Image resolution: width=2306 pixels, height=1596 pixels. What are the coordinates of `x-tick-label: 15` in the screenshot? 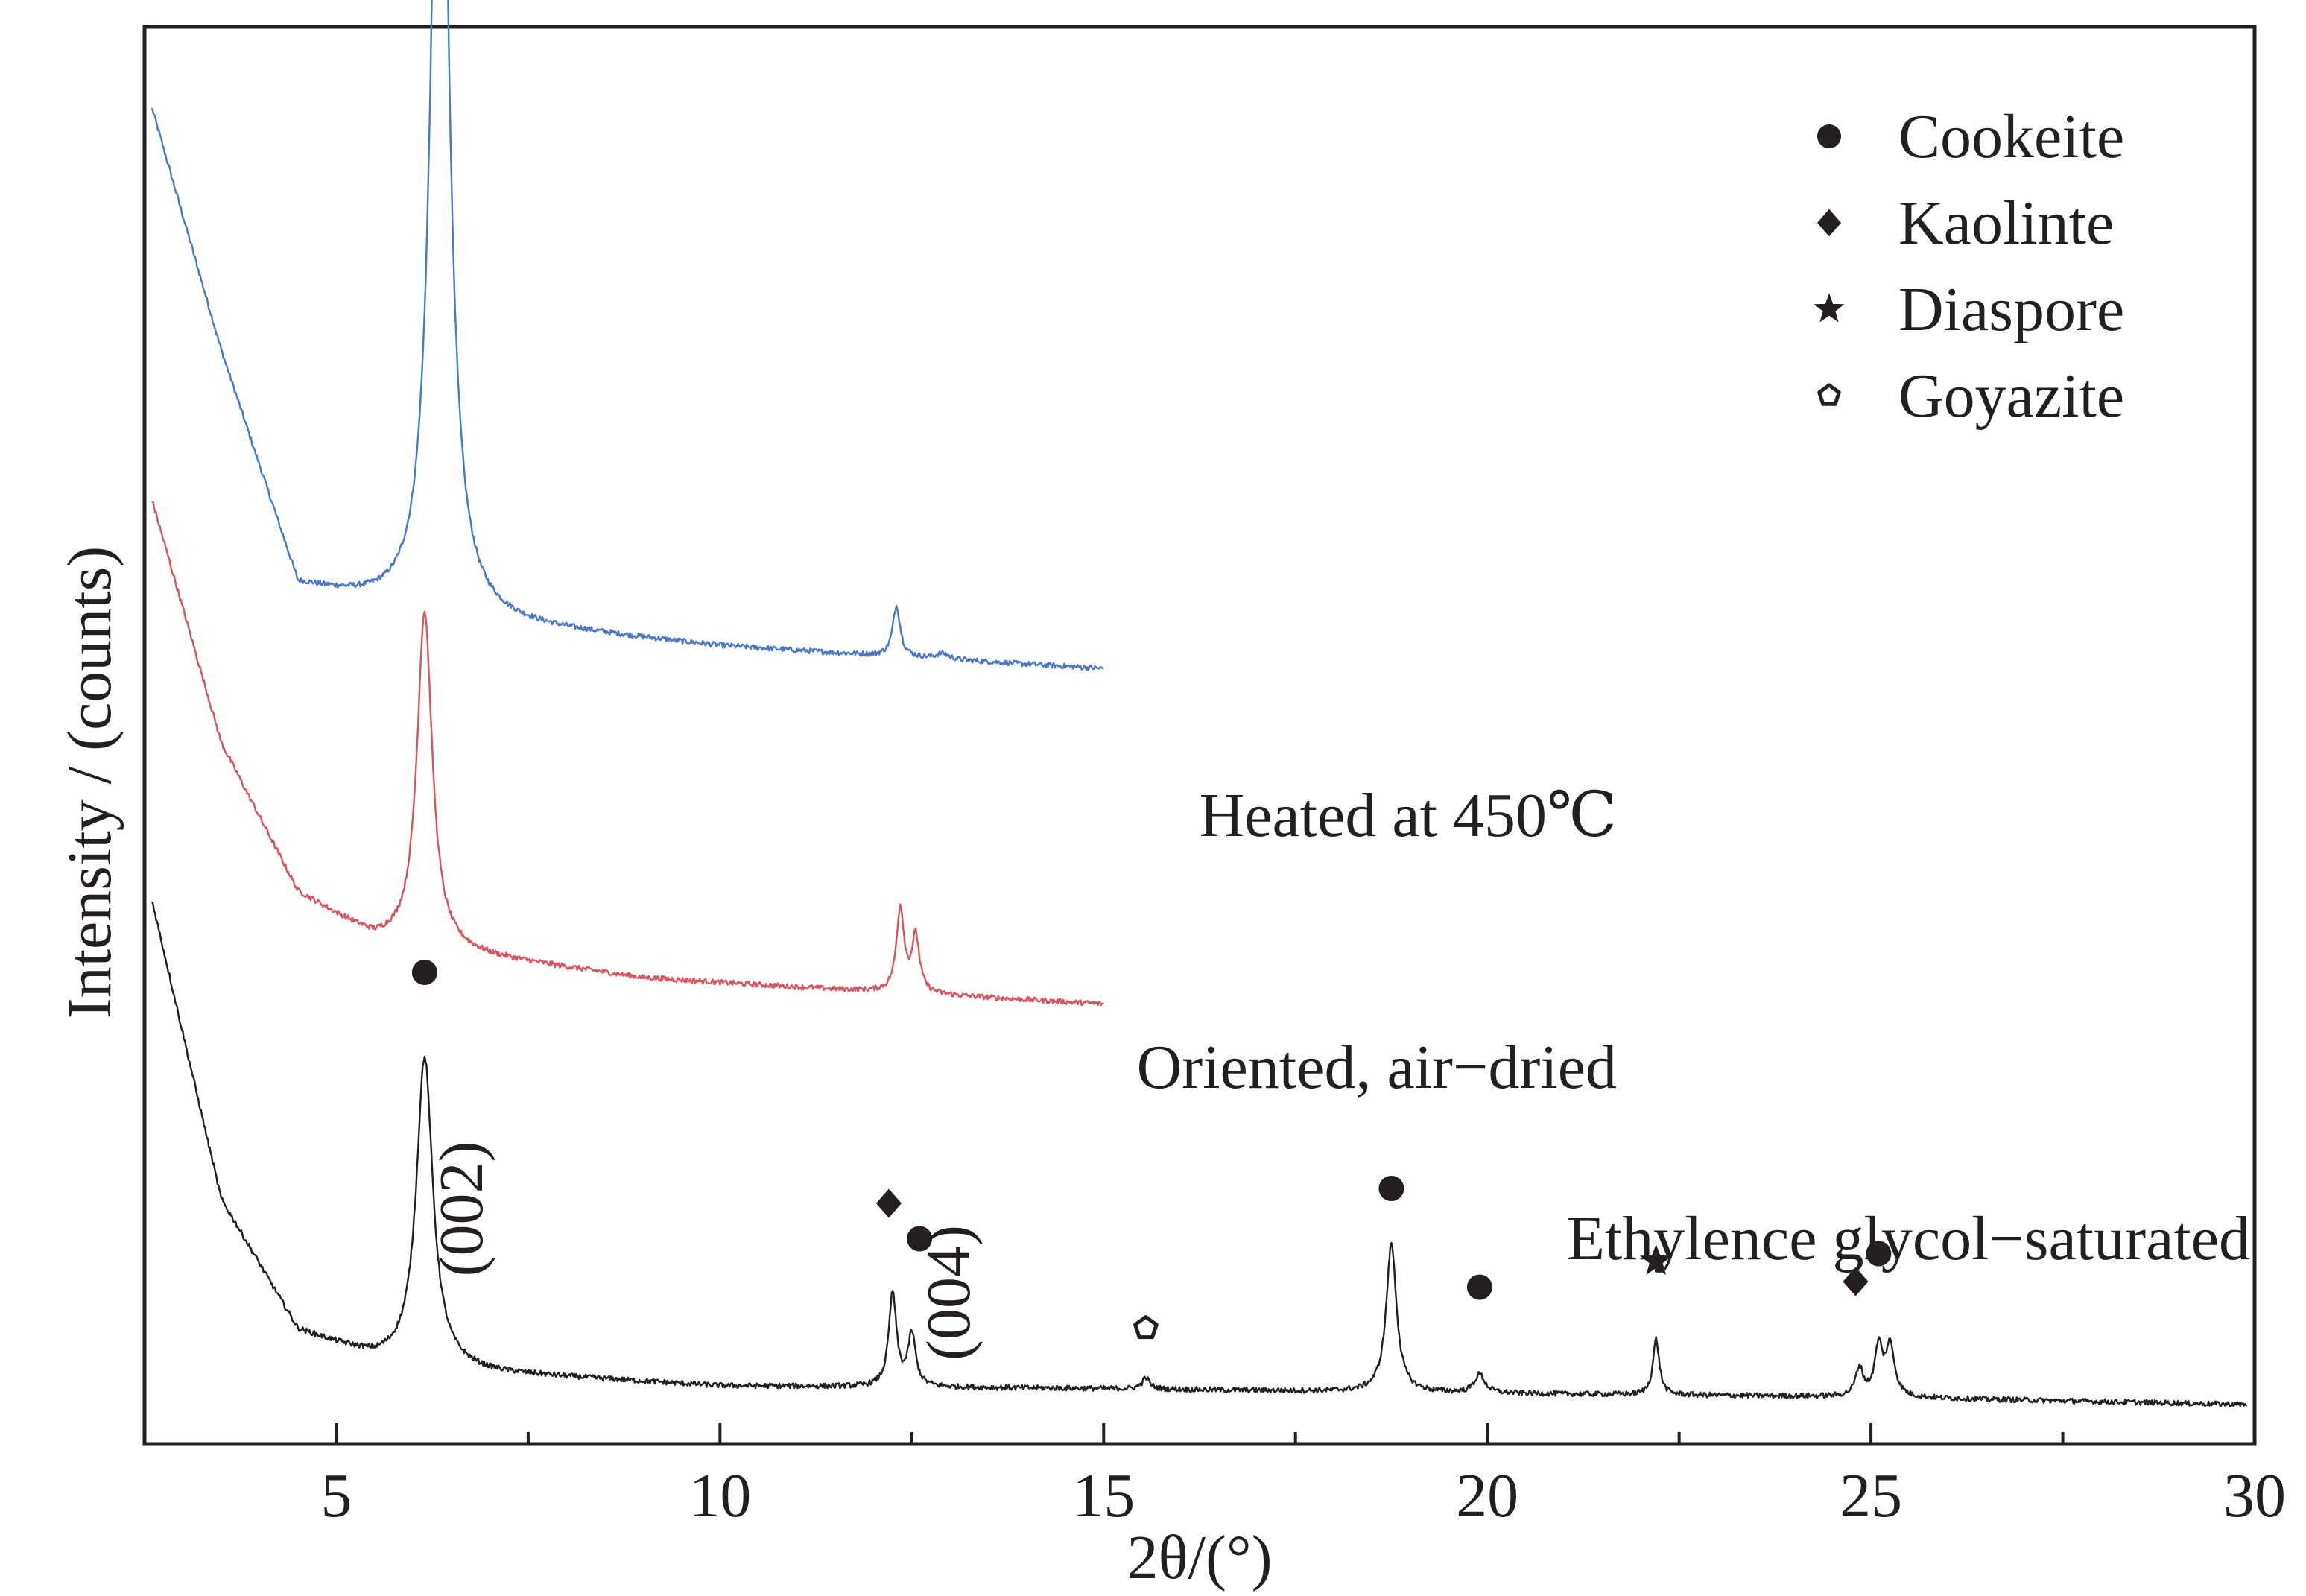 It's located at (1103, 1495).